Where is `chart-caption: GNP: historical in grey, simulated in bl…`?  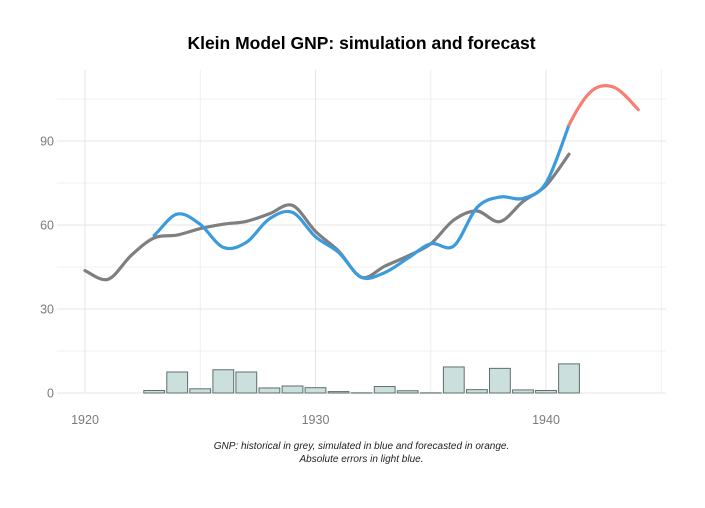
chart-caption: GNP: historical in grey, simulated in bl… is located at coordinates (361, 453).